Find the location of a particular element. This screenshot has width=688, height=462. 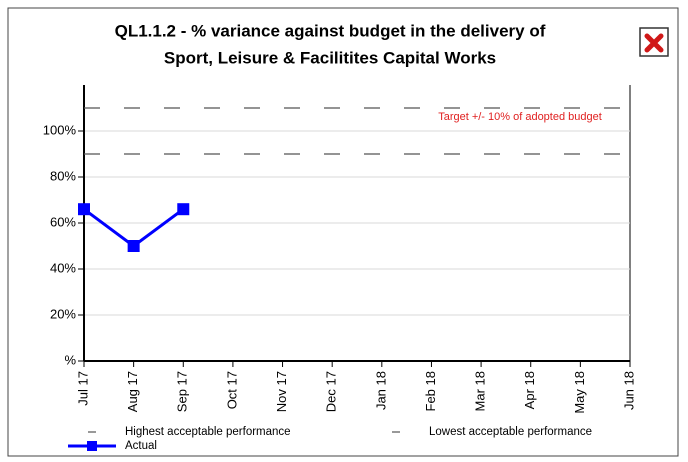

x-tick-label: Nov 17 is located at coordinates (281, 391).